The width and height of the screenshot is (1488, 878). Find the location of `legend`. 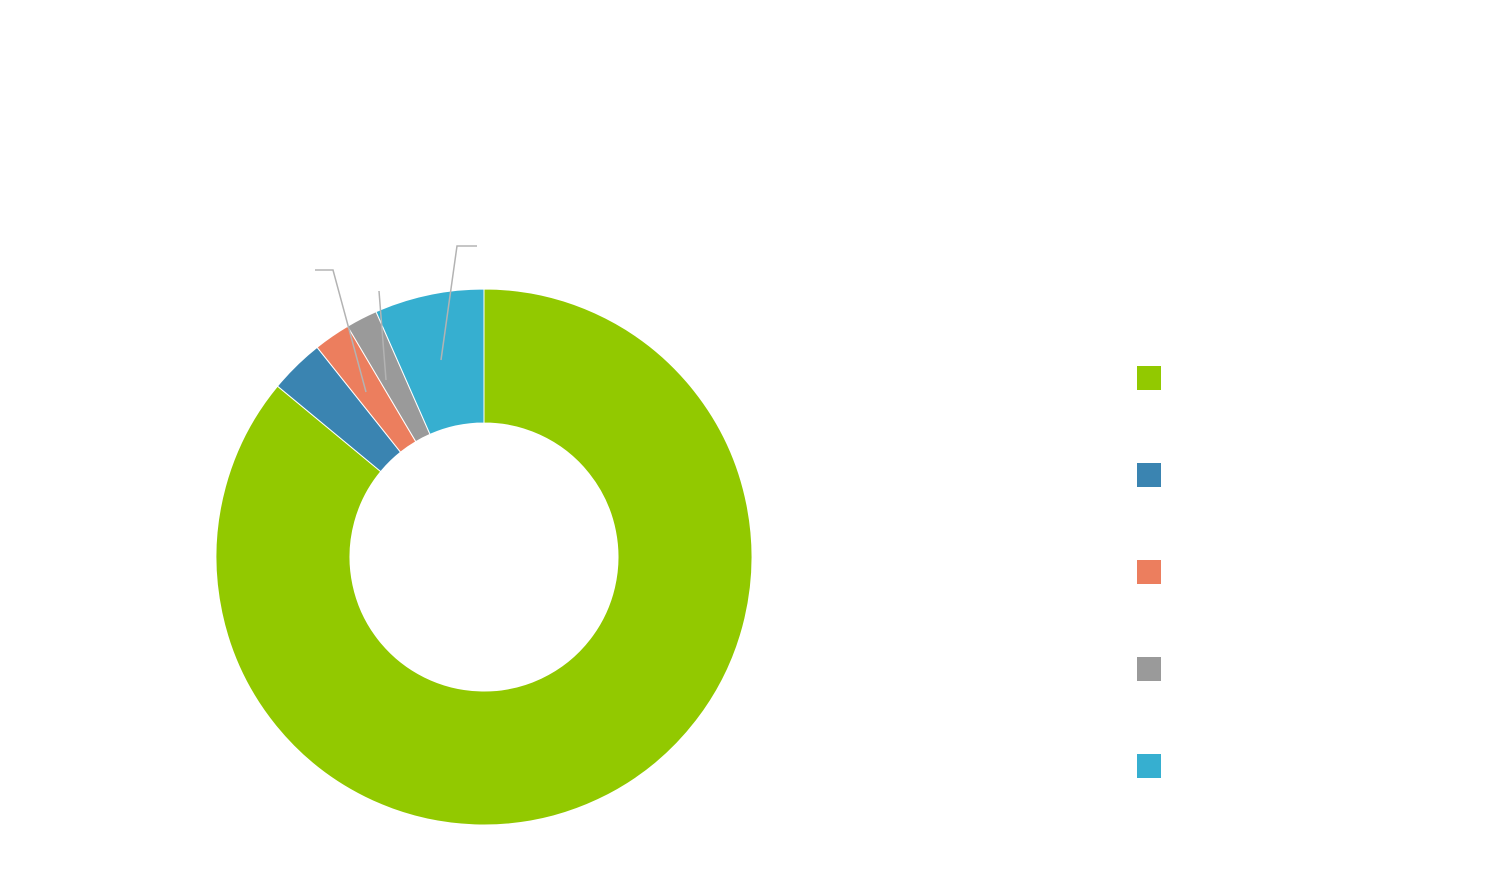

legend is located at coordinates (1154, 608).